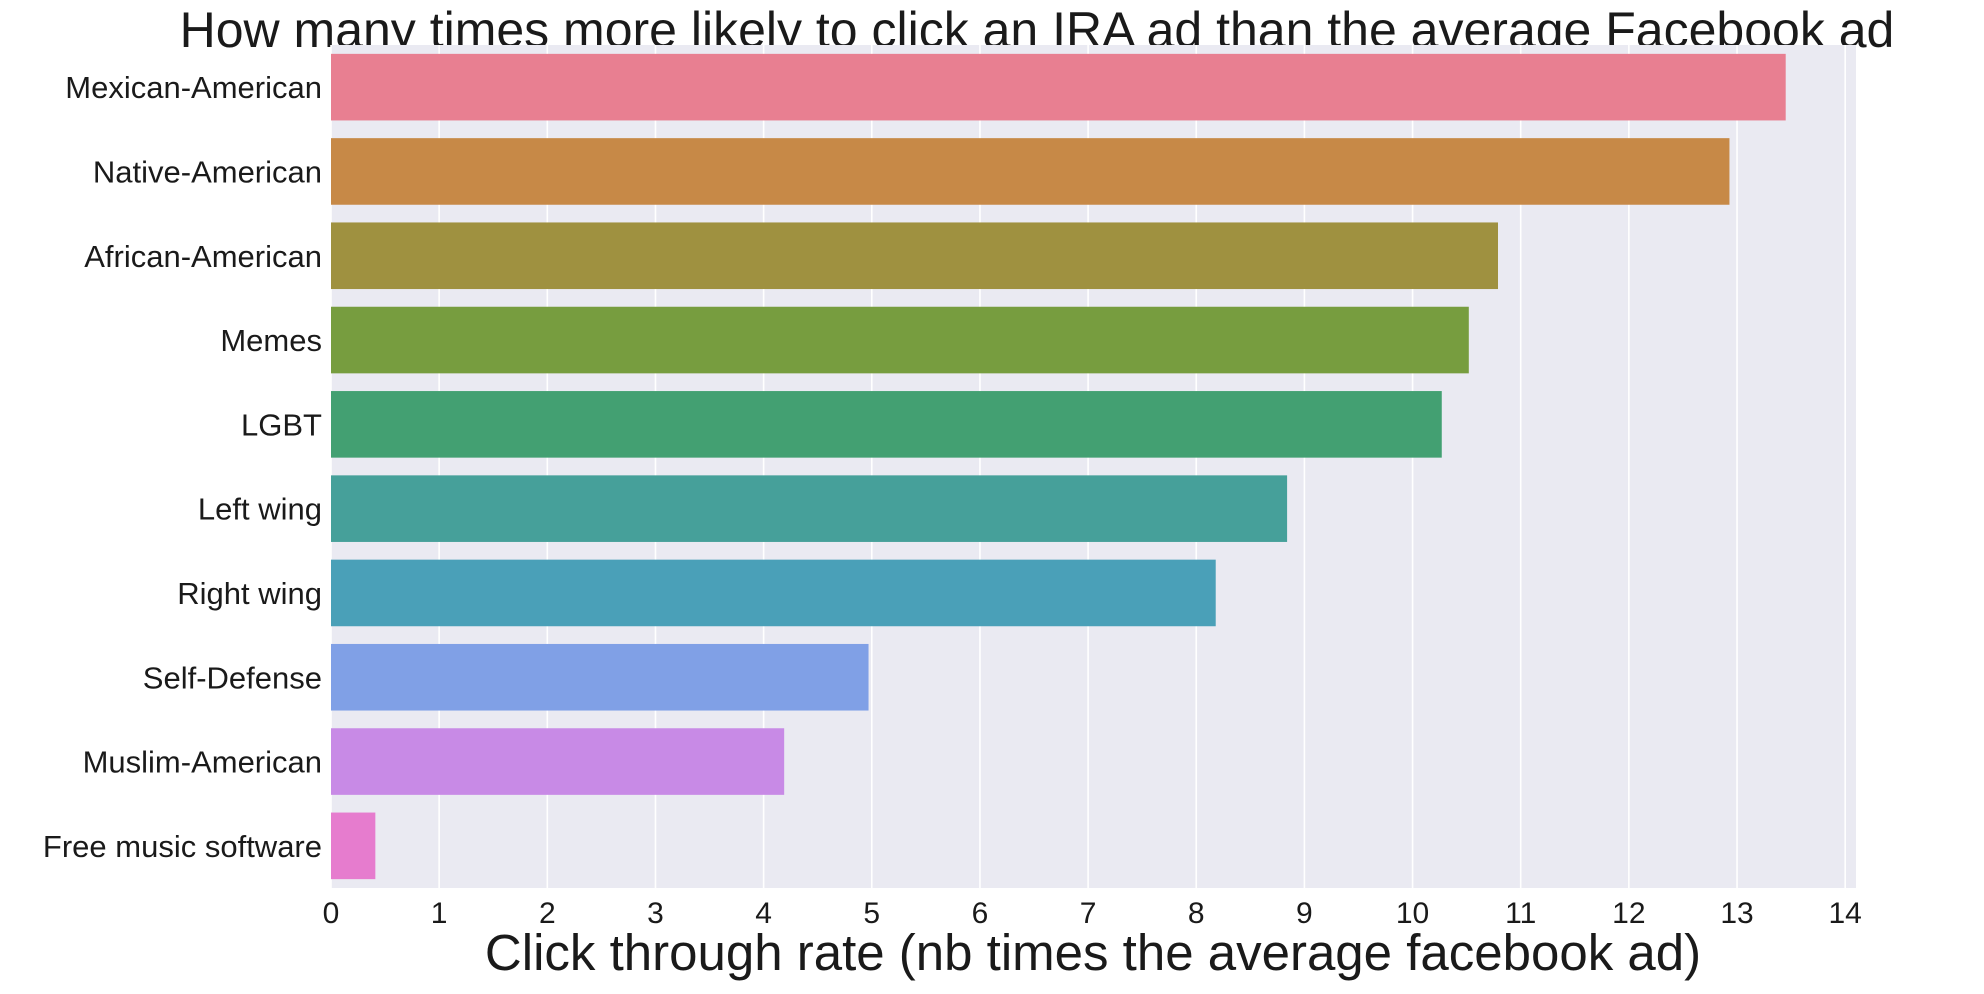 The width and height of the screenshot is (1984, 994). Describe the element at coordinates (886, 424) in the screenshot. I see `bar-lgbt` at that location.